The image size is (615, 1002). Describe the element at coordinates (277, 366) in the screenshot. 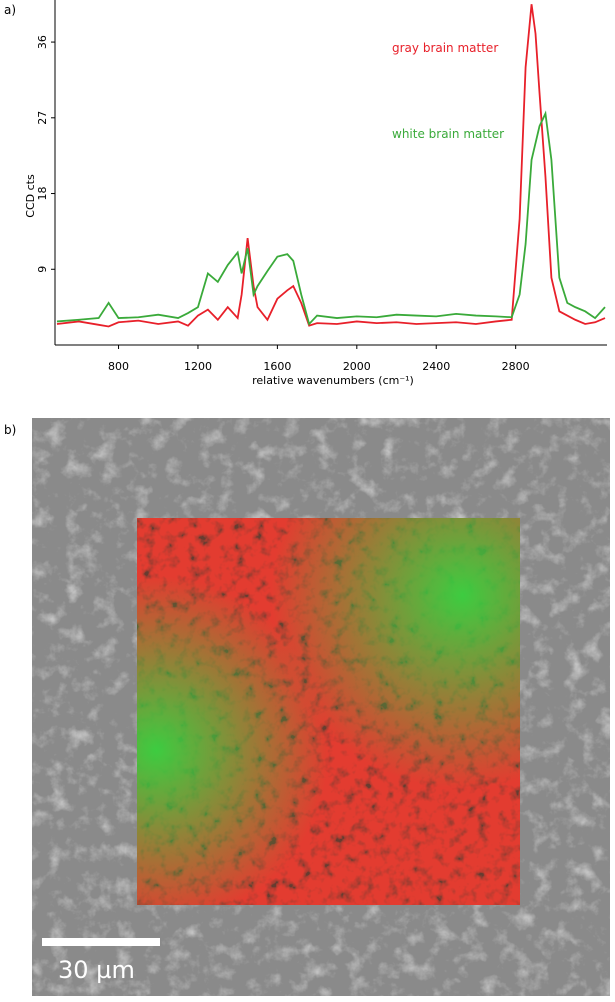

I see `x-tick-label: 1600` at that location.